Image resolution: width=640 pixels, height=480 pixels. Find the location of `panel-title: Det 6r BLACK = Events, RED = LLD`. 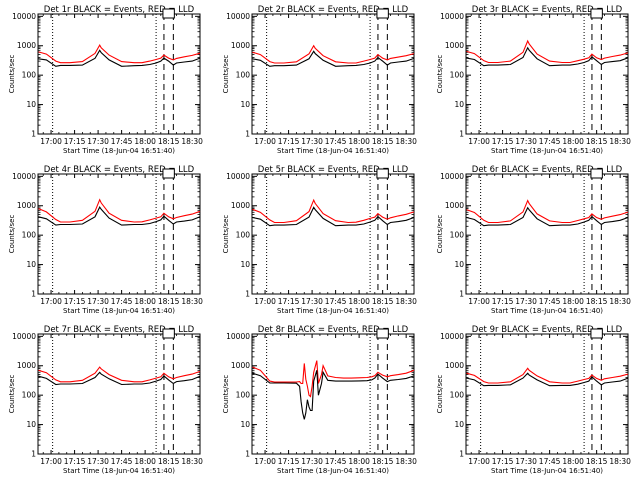

panel-title: Det 6r BLACK = Events, RED = LLD is located at coordinates (547, 170).